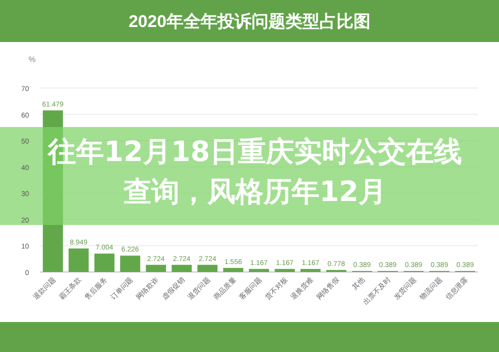 The height and width of the screenshot is (352, 499). Describe the element at coordinates (249, 21) in the screenshot. I see `chart-title: 2020年全年投诉问题类型占比图` at that location.